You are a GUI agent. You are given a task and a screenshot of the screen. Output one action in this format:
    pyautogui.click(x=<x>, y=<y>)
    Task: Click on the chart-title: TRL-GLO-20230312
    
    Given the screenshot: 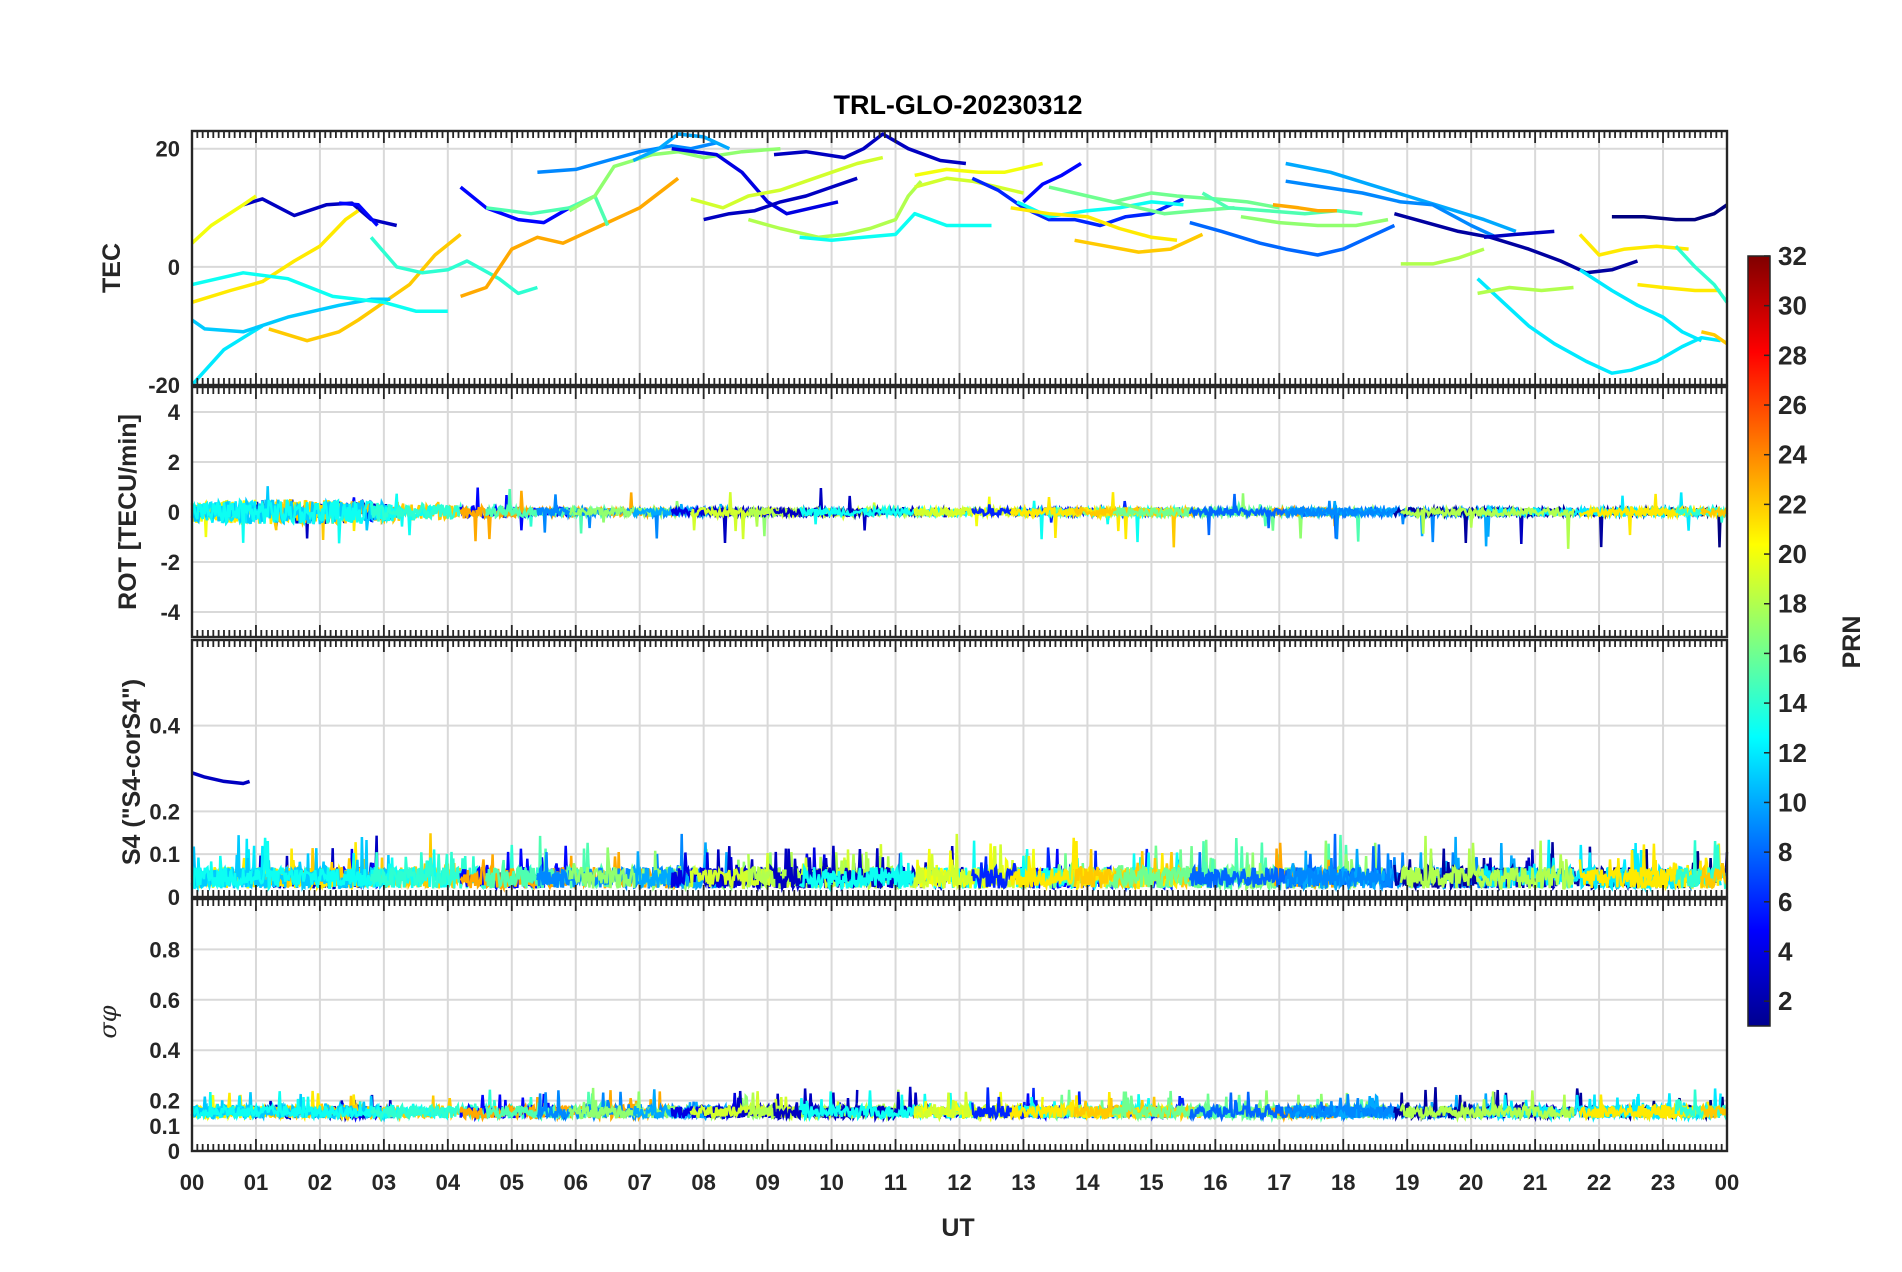 What is the action you would take?
    pyautogui.click(x=957, y=105)
    